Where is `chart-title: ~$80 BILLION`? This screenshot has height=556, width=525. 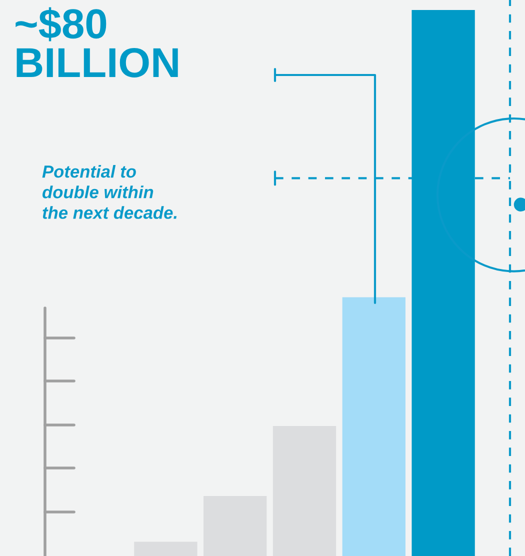 chart-title: ~$80 BILLION is located at coordinates (97, 42).